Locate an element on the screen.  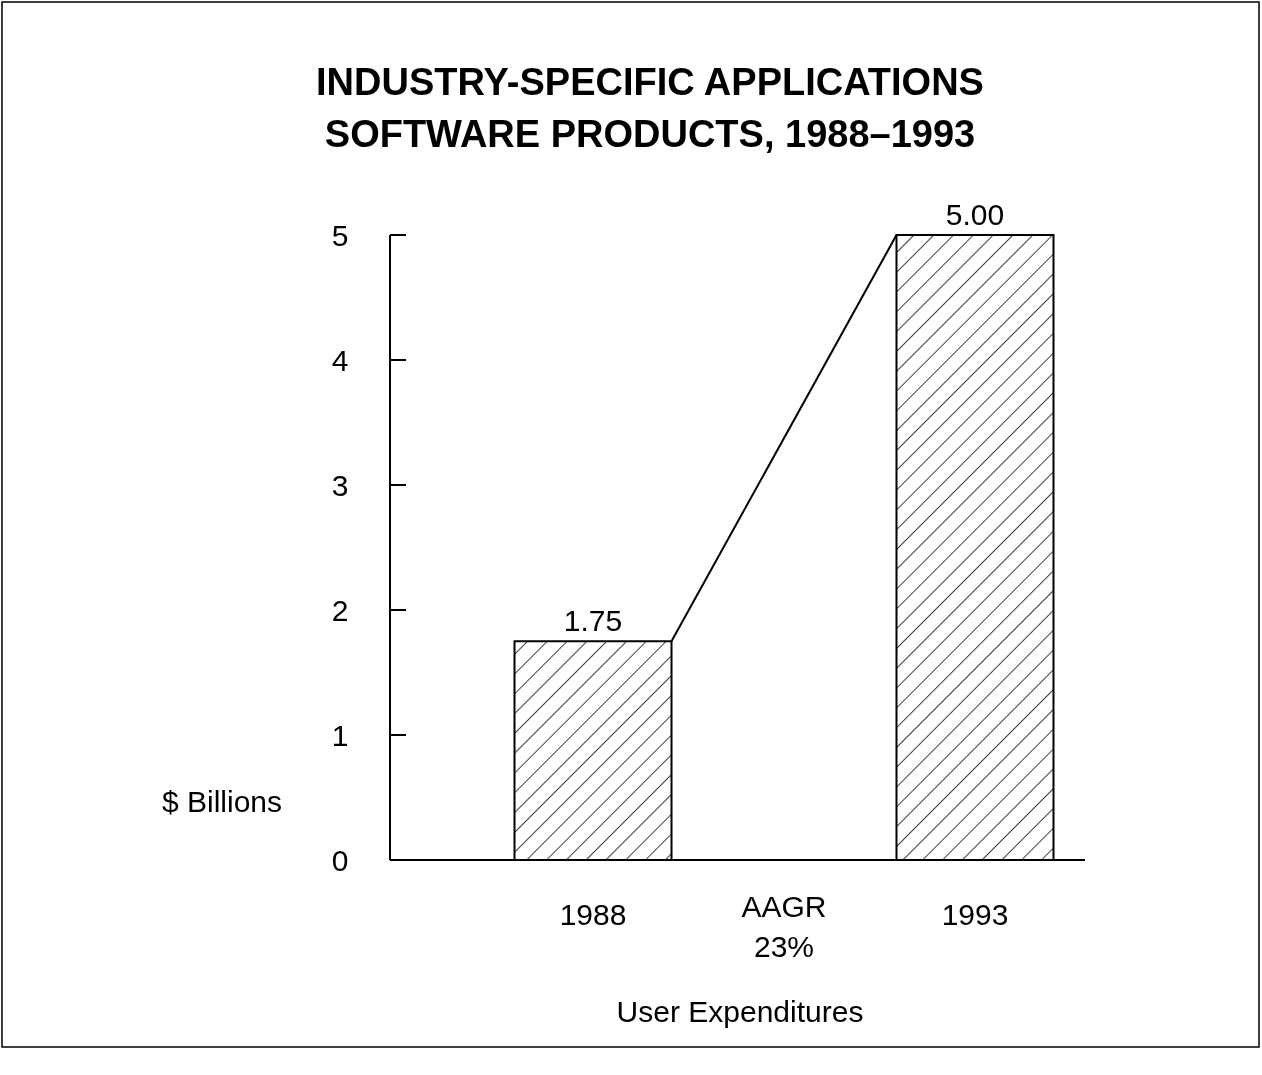
y-tick-label: 2 is located at coordinates (340, 610).